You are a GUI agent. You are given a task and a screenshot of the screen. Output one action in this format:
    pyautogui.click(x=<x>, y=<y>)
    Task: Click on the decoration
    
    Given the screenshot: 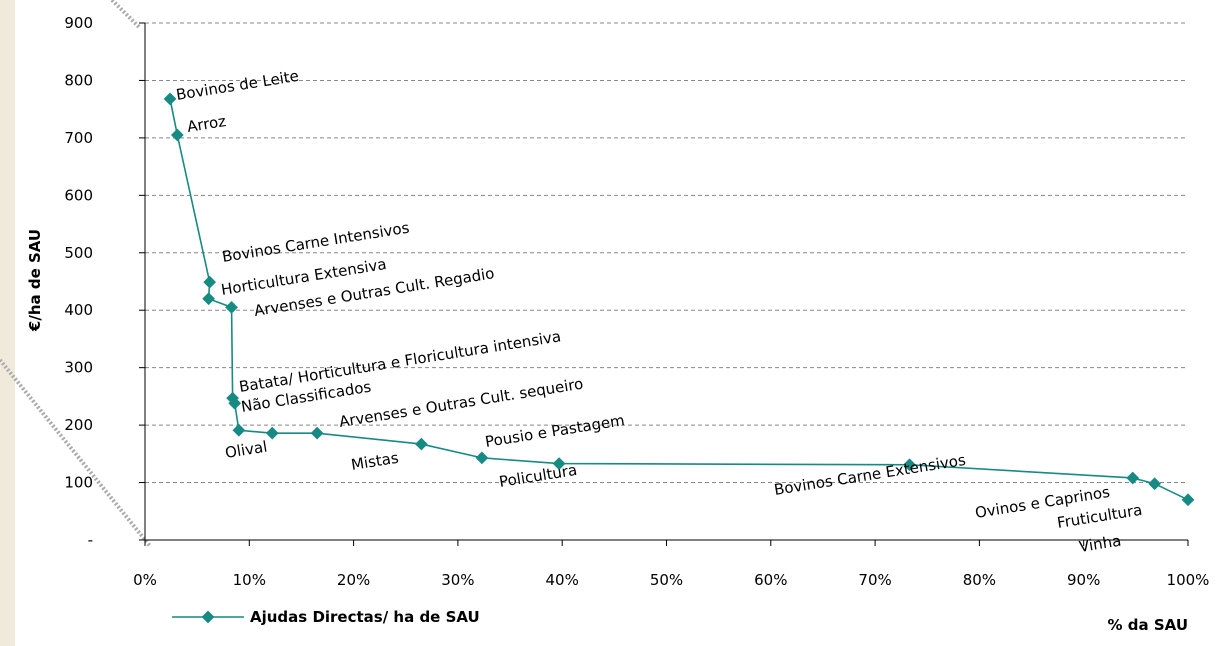 What is the action you would take?
    pyautogui.click(x=126, y=15)
    